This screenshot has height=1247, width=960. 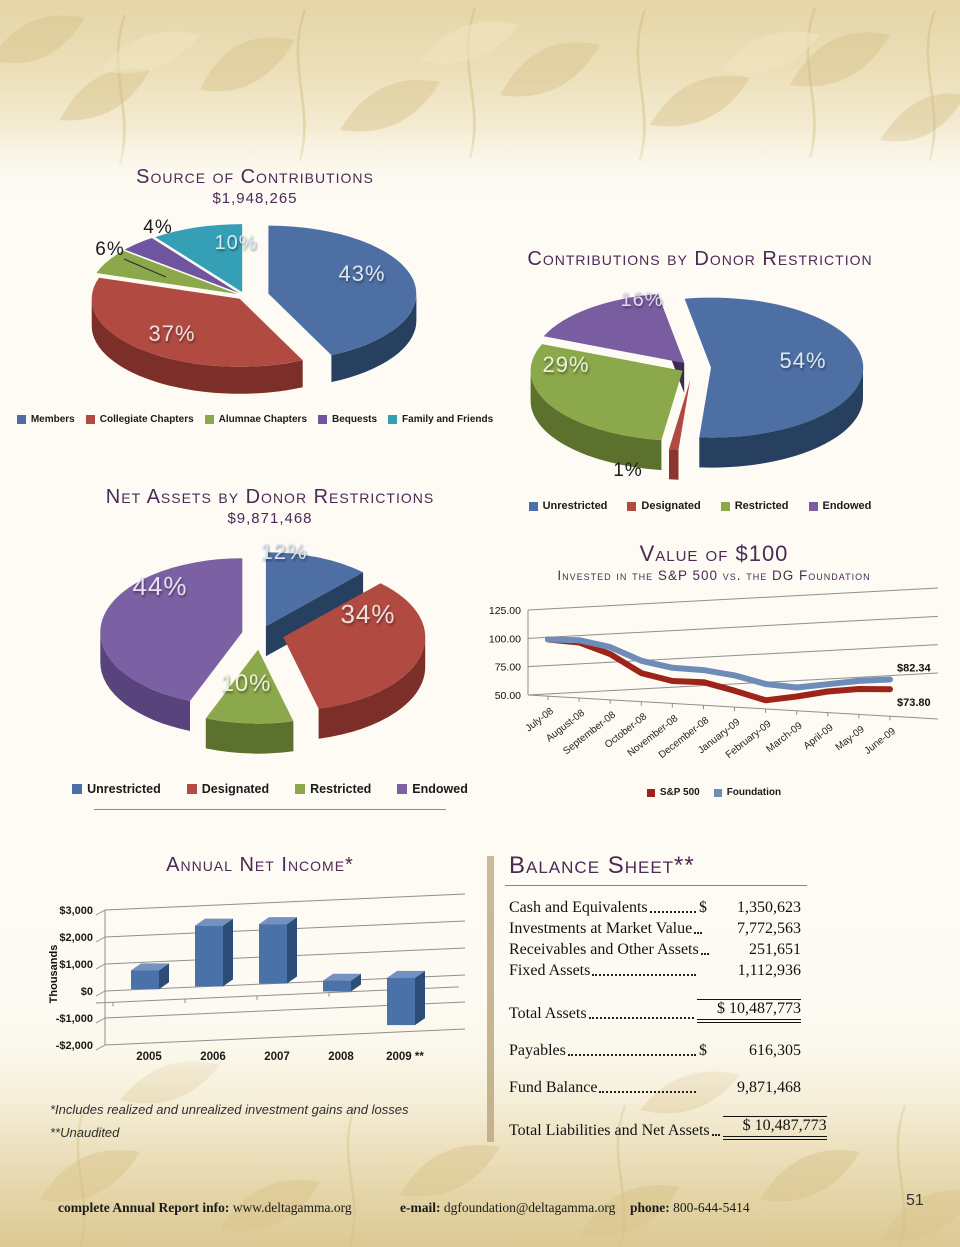 I want to click on svg-text: -$2,000, so click(x=74, y=1046).